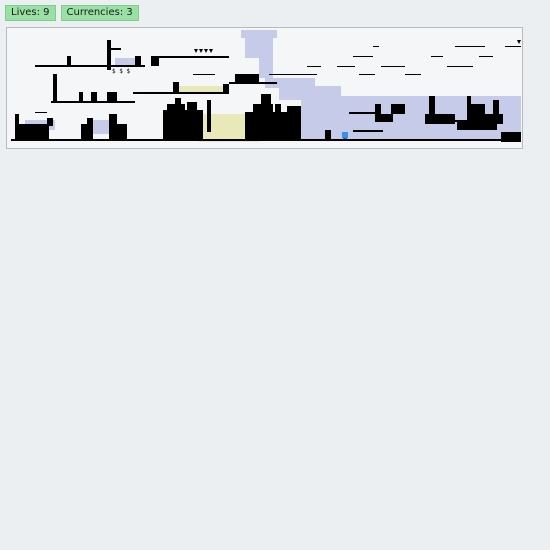 The height and width of the screenshot is (550, 550). I want to click on spike-icon, so click(203, 51).